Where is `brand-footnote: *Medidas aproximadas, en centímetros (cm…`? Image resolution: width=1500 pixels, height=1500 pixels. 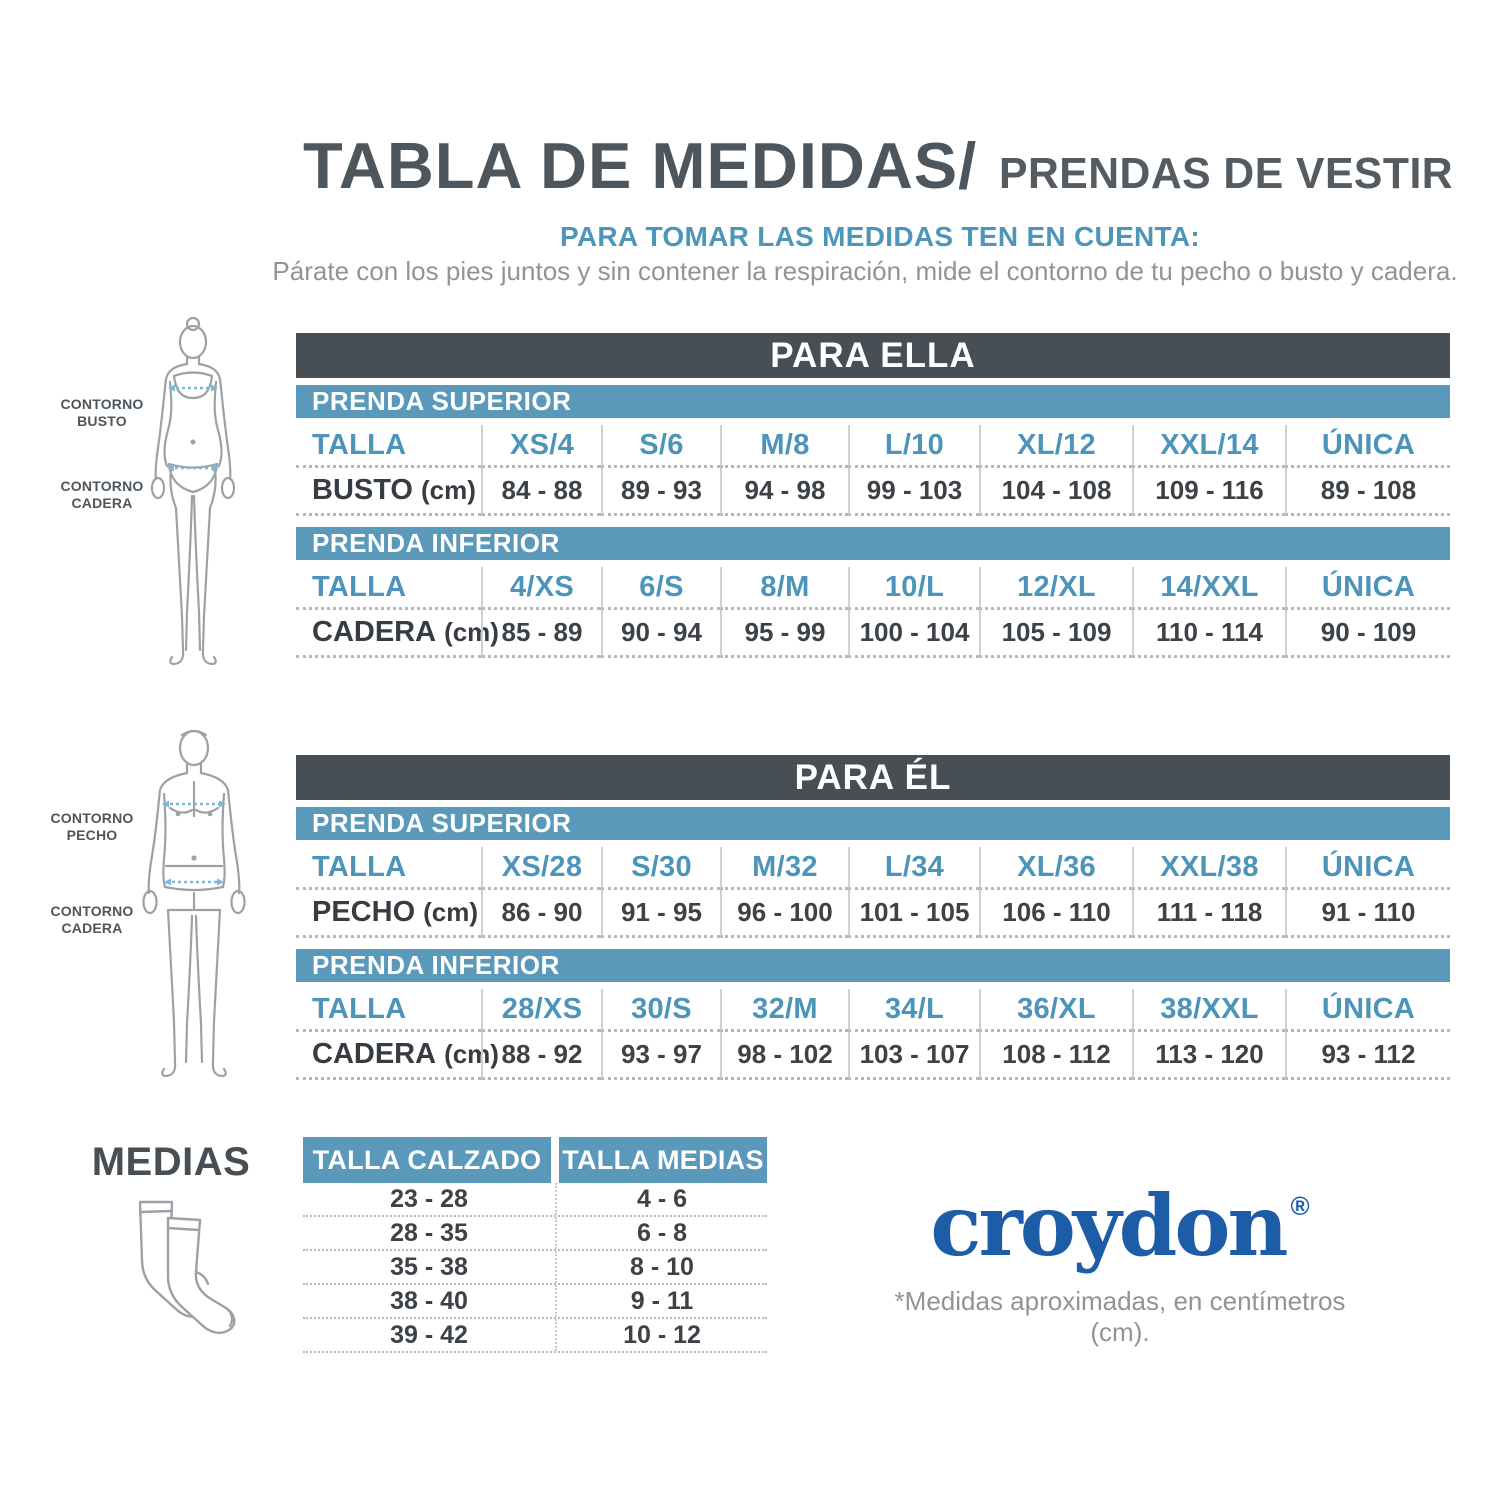 brand-footnote: *Medidas aproximadas, en centímetros (cm… is located at coordinates (1120, 1317).